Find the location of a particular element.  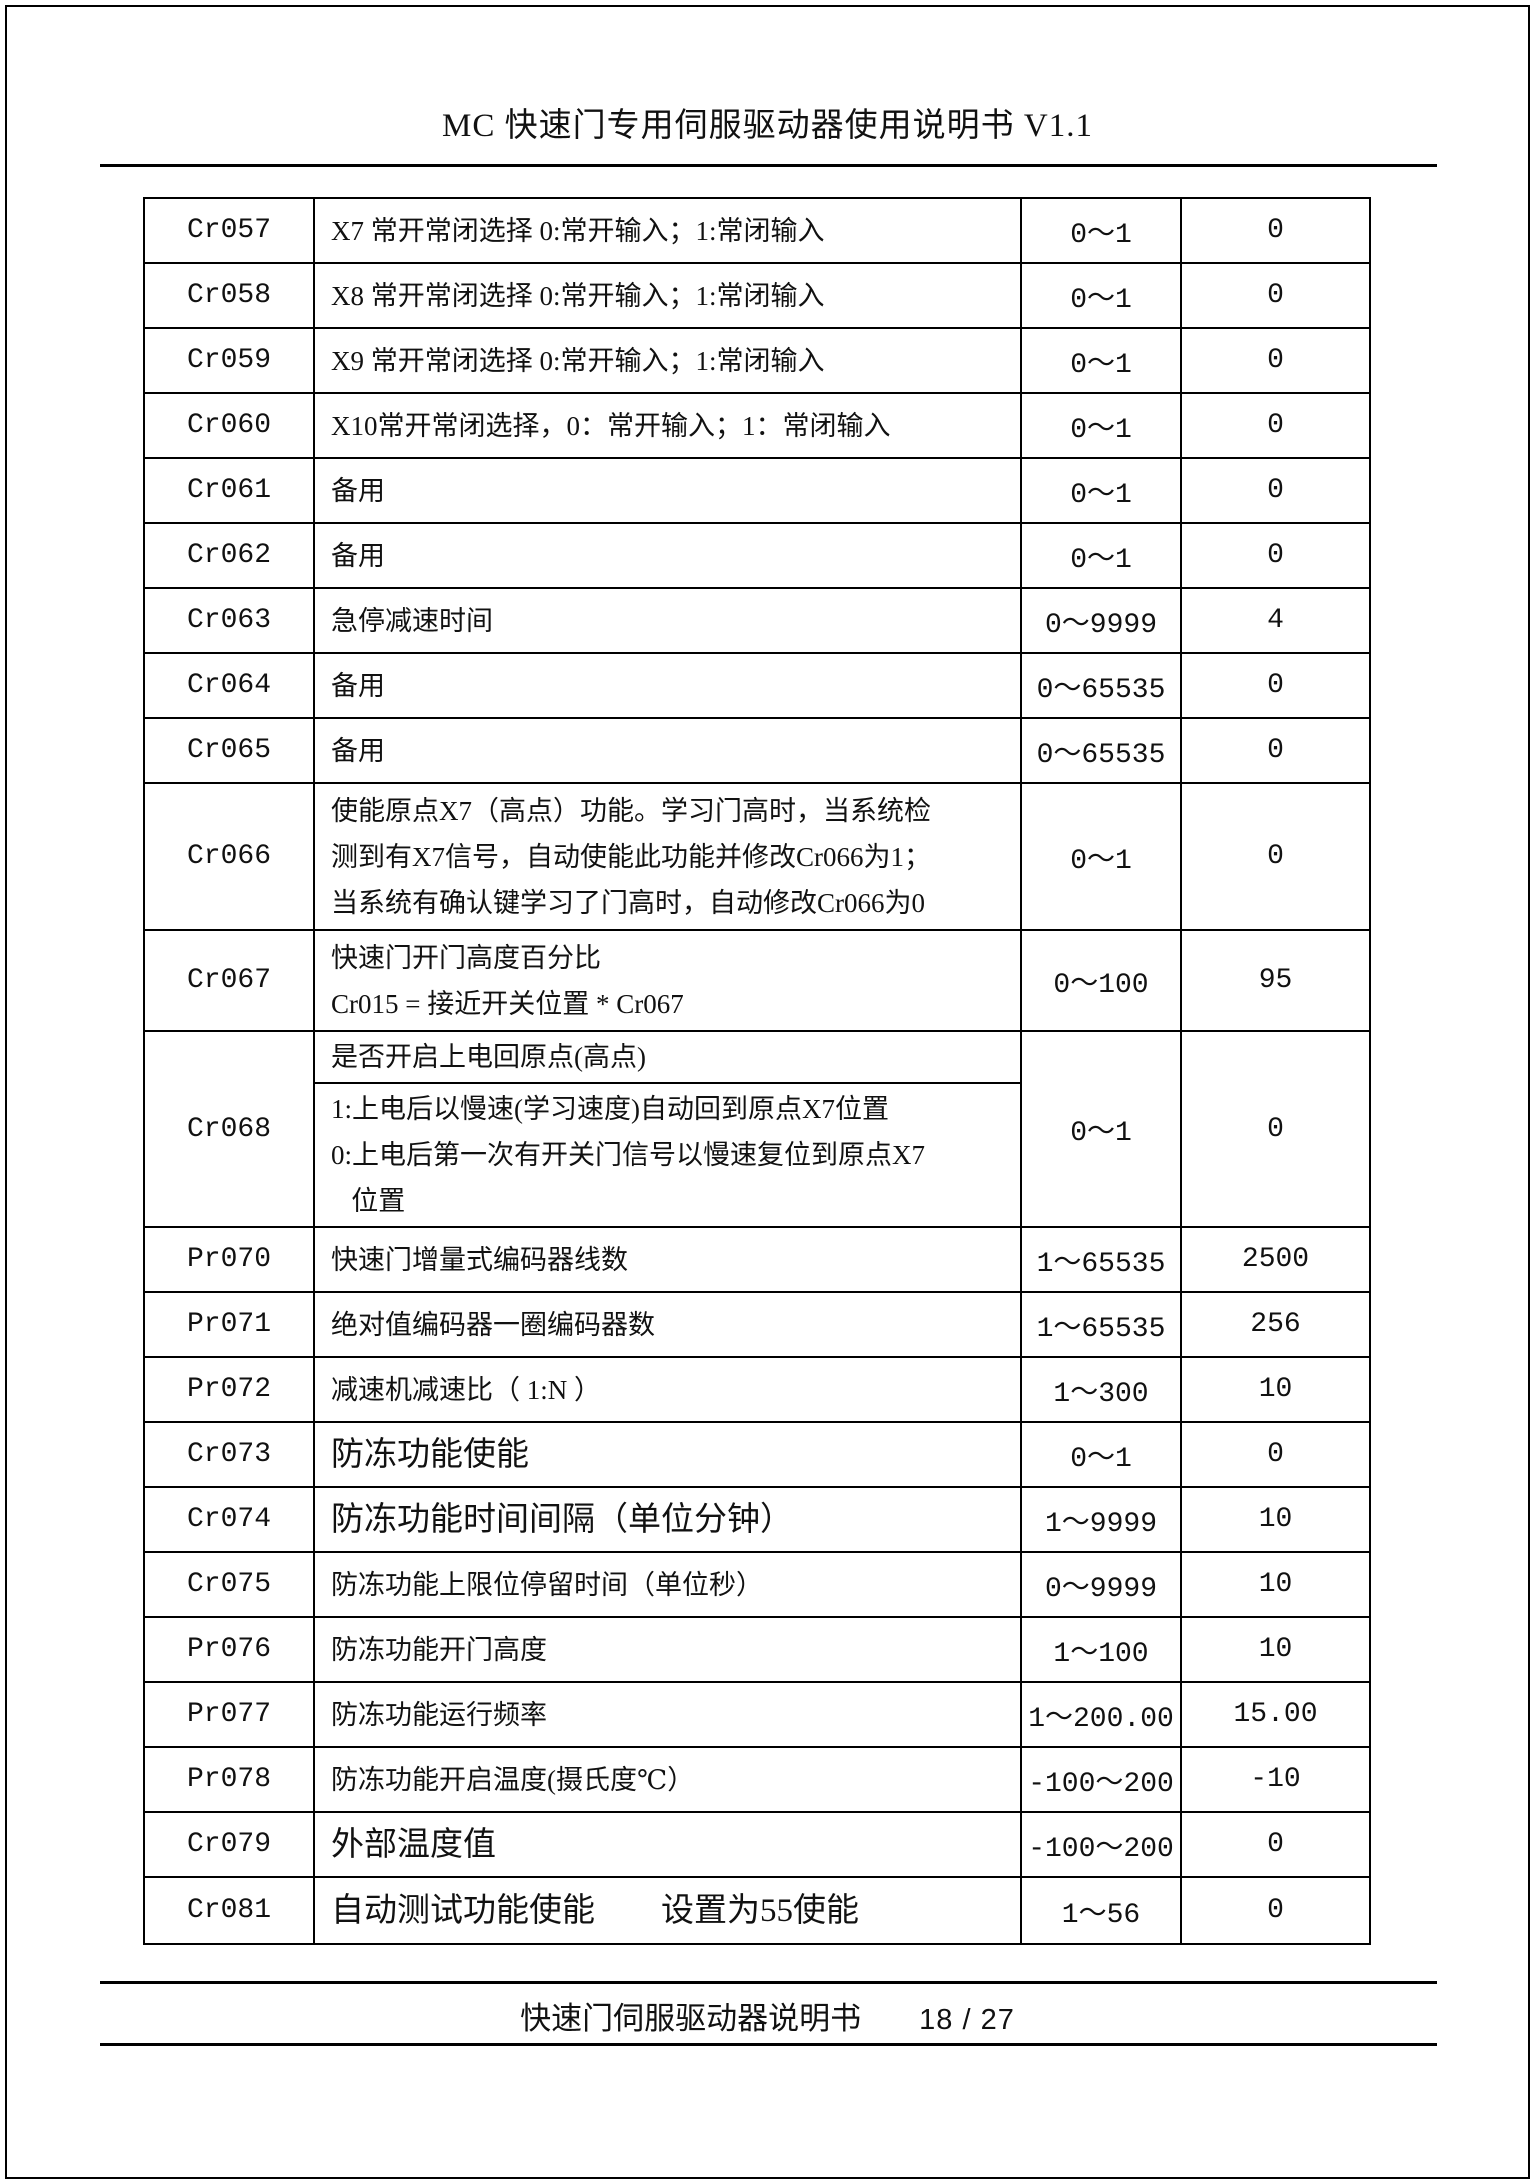

param-desc: X9 常开常闭选择 0:常开输入；1:常闭输入 is located at coordinates (668, 360).